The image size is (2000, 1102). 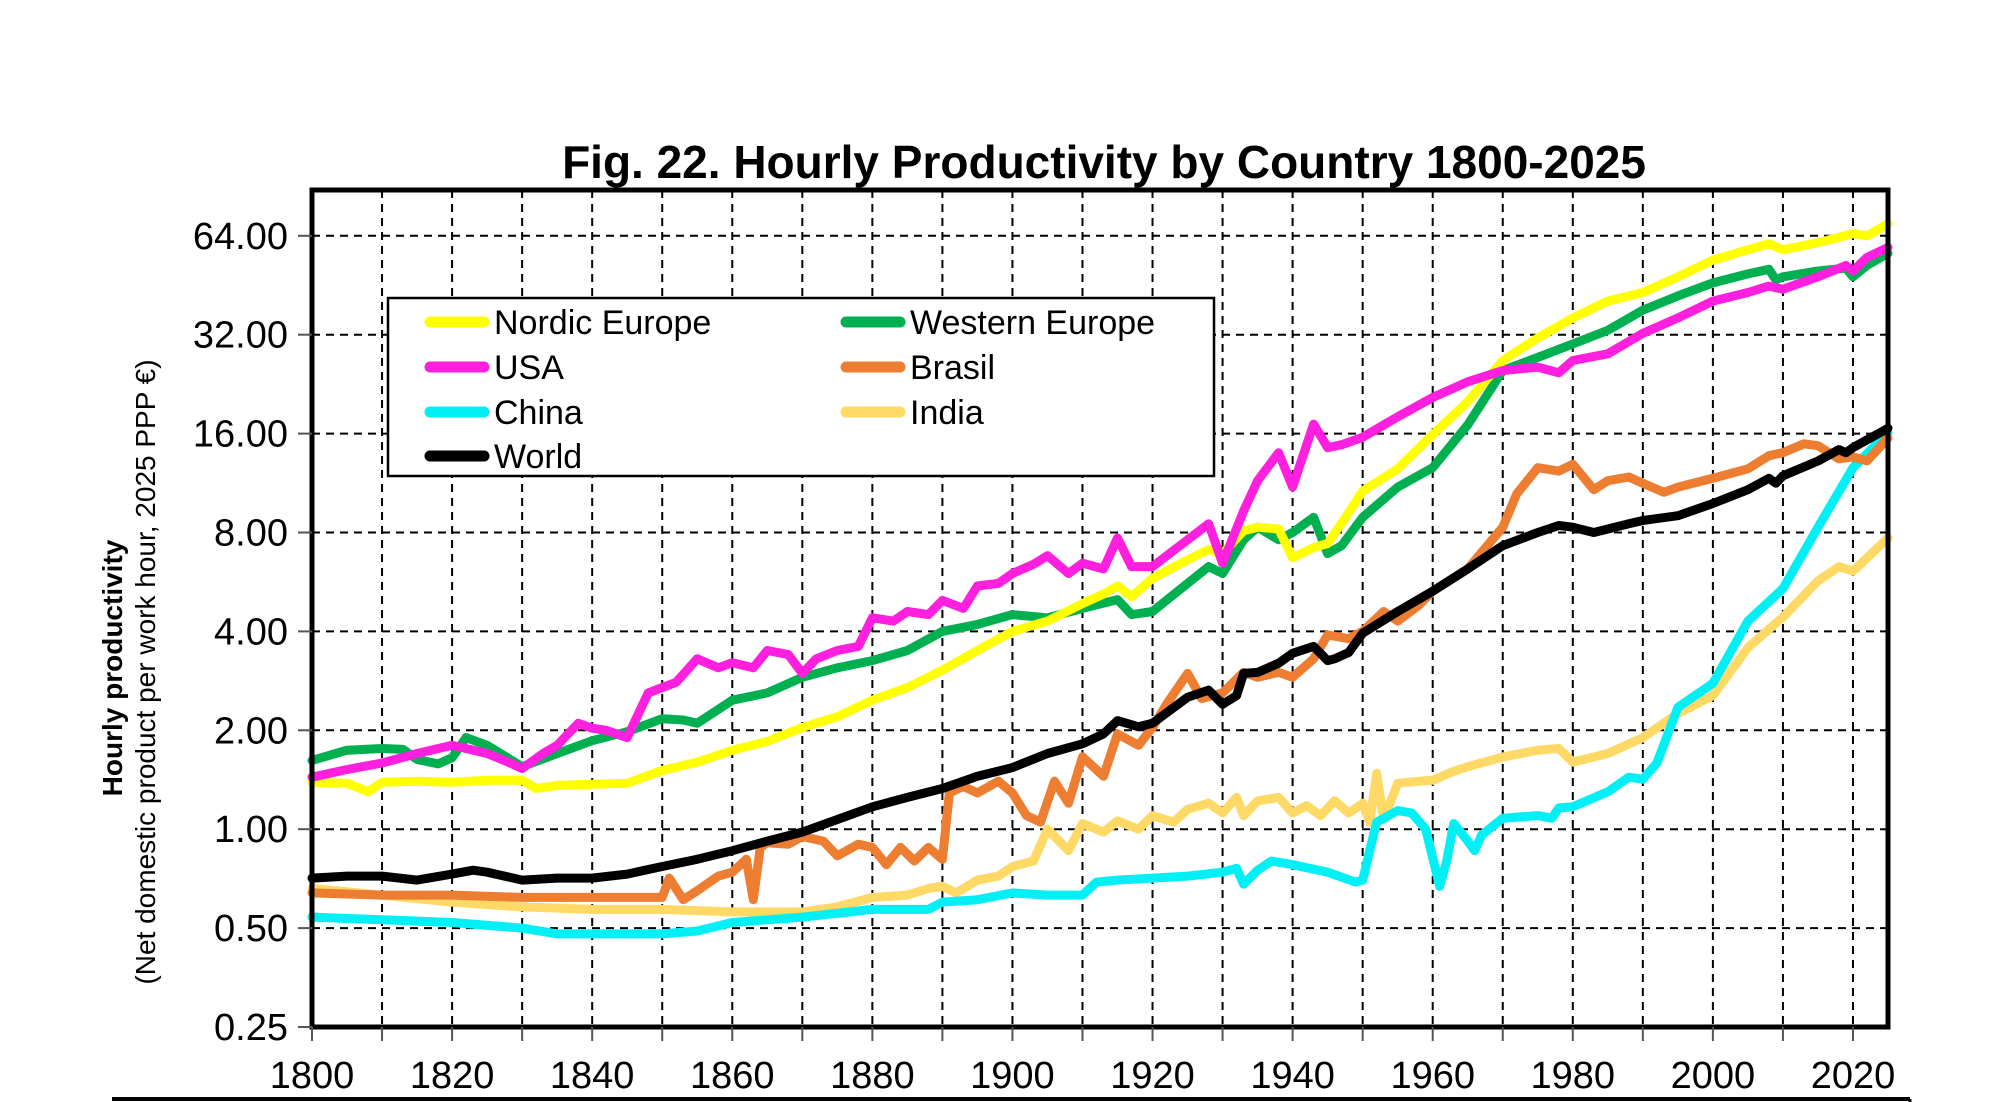 What do you see at coordinates (452, 1076) in the screenshot?
I see `x-tick-label: 1820` at bounding box center [452, 1076].